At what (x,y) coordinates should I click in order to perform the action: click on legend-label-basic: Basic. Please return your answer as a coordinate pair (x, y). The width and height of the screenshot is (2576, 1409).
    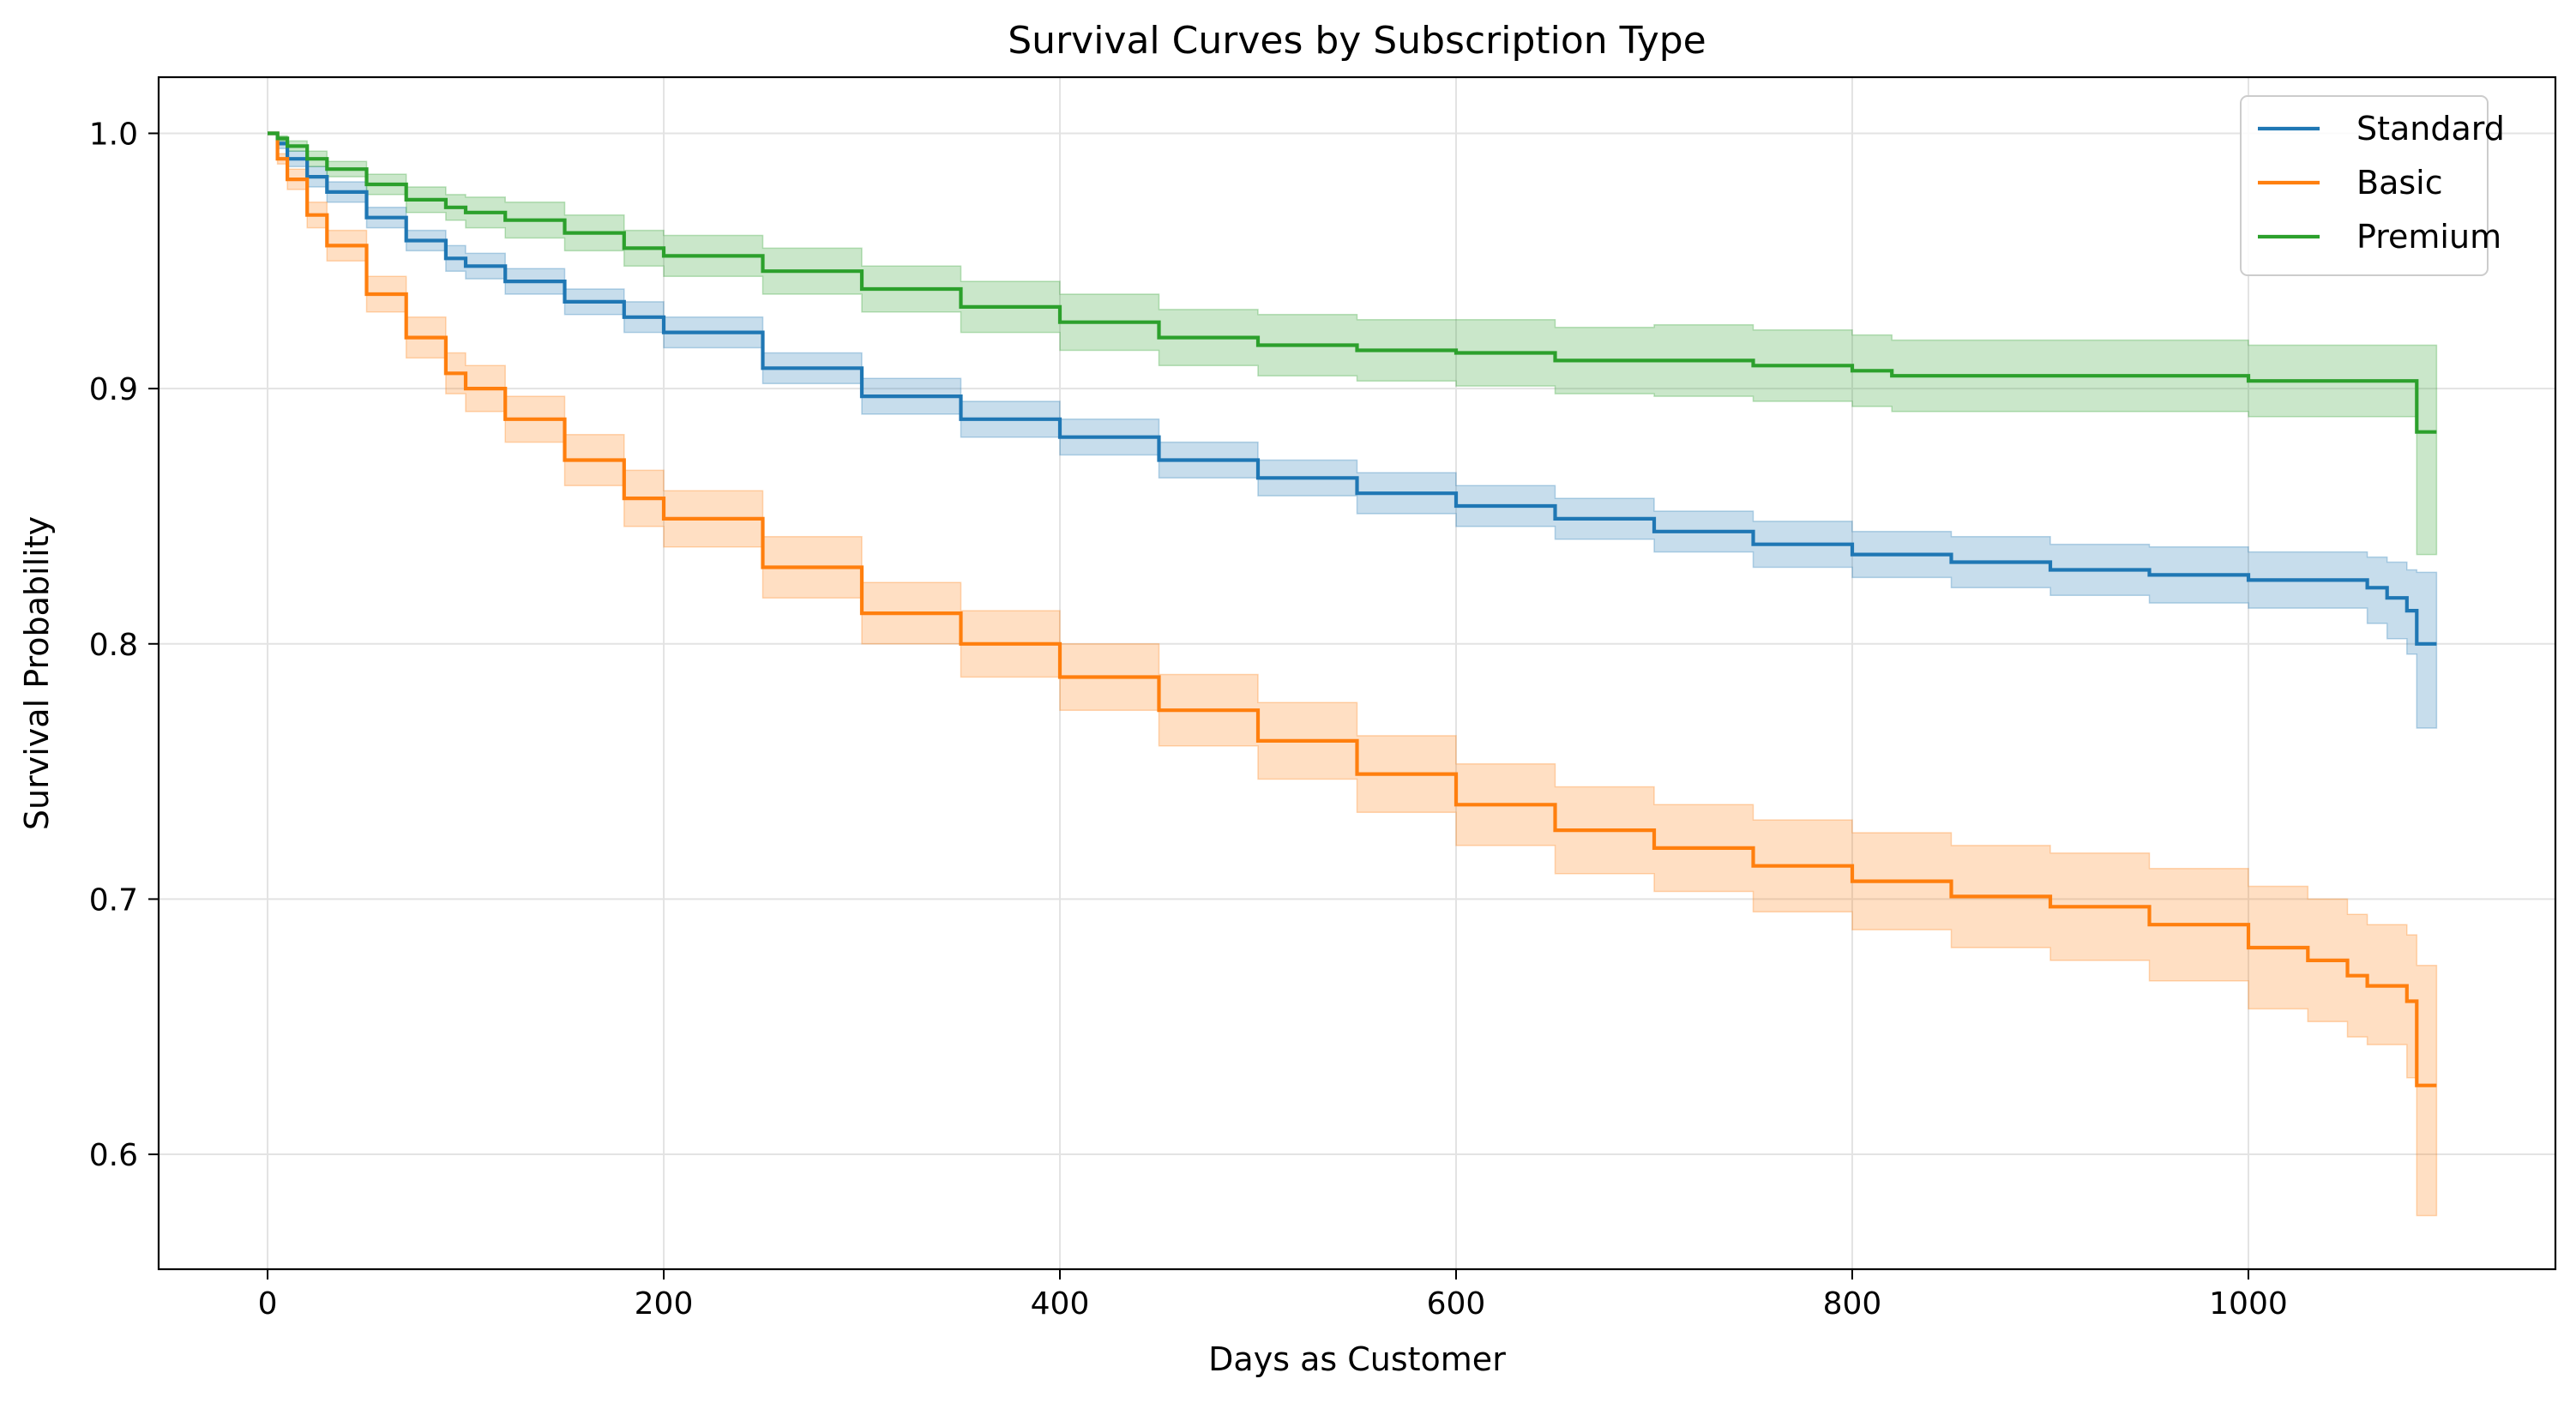
    Looking at the image, I should click on (2399, 183).